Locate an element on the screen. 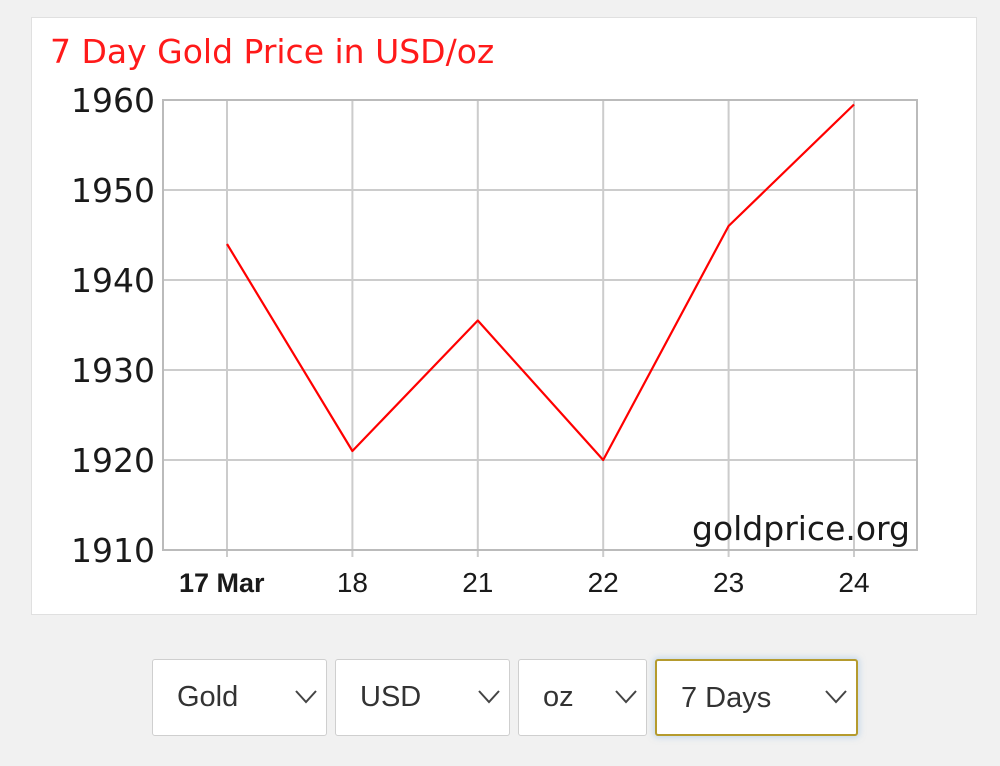 The image size is (1000, 766). y-tick-label: 1920 is located at coordinates (113, 460).